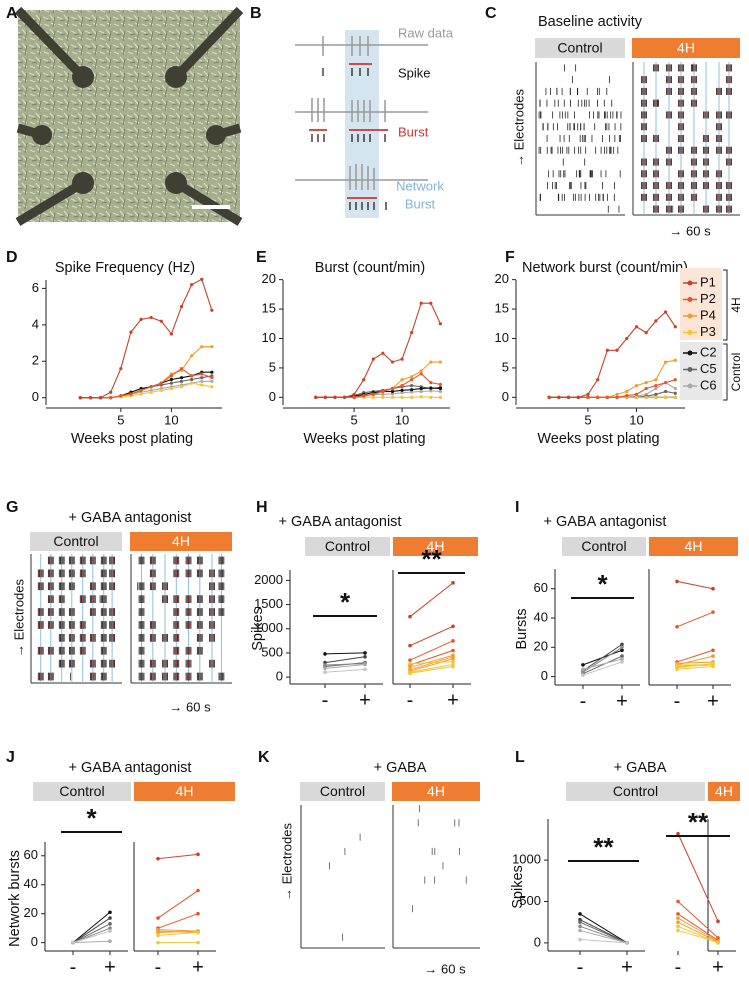 This screenshot has height=982, width=749. What do you see at coordinates (453, 700) in the screenshot?
I see `x-tick-label: +` at bounding box center [453, 700].